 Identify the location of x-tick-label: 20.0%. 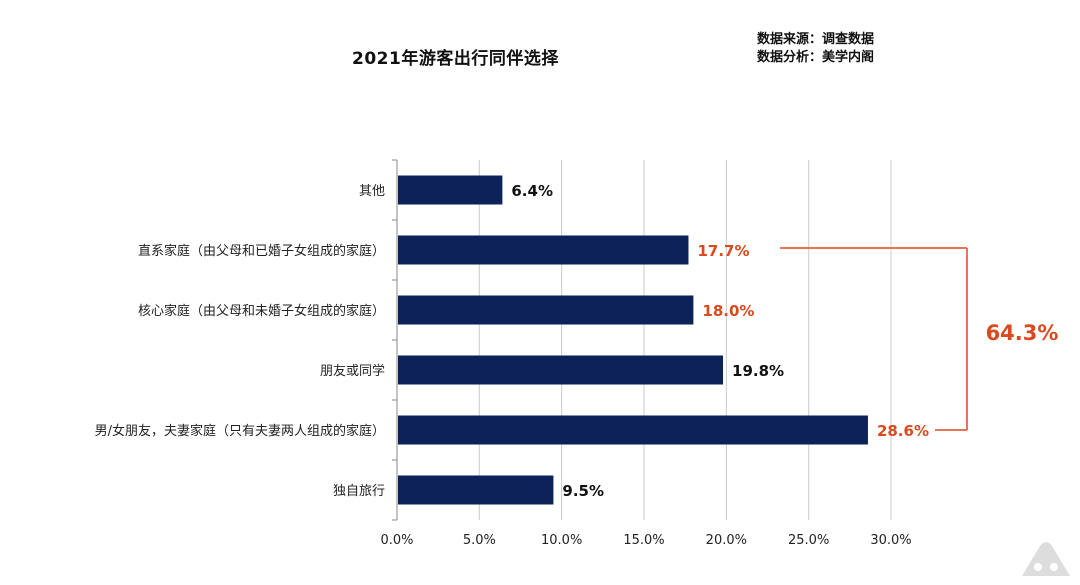
(726, 540).